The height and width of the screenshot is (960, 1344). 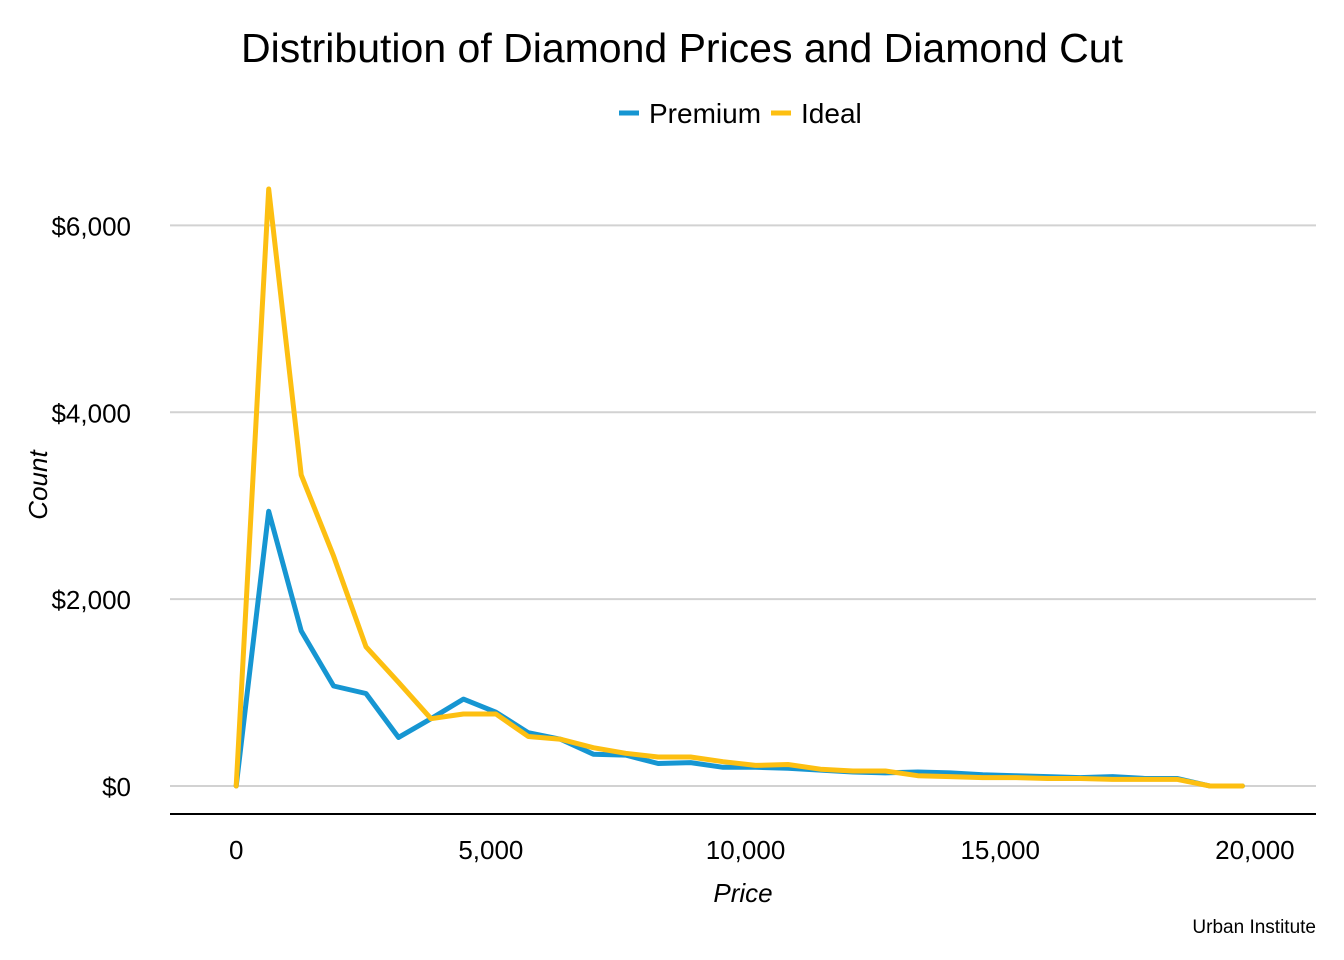 I want to click on y-tick-label: $6,000, so click(x=91, y=226).